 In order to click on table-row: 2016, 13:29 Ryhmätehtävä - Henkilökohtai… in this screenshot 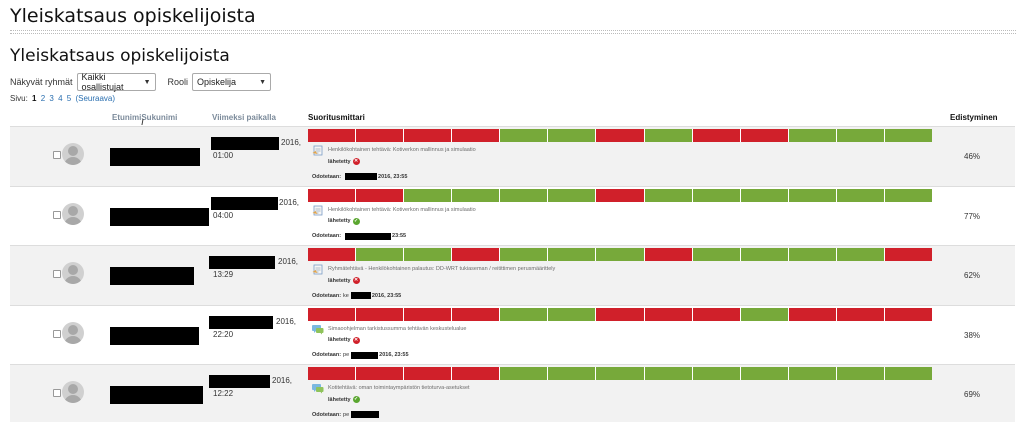, I will do `click(512, 276)`.